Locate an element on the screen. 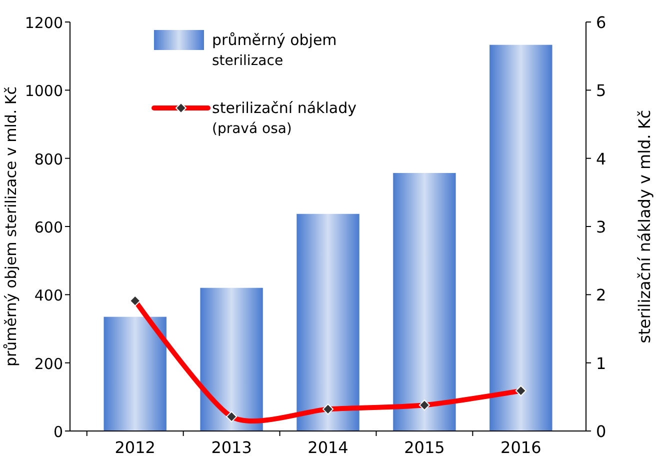 Image resolution: width=662 pixels, height=464 pixels. y2-tick-label: 1 is located at coordinates (601, 363).